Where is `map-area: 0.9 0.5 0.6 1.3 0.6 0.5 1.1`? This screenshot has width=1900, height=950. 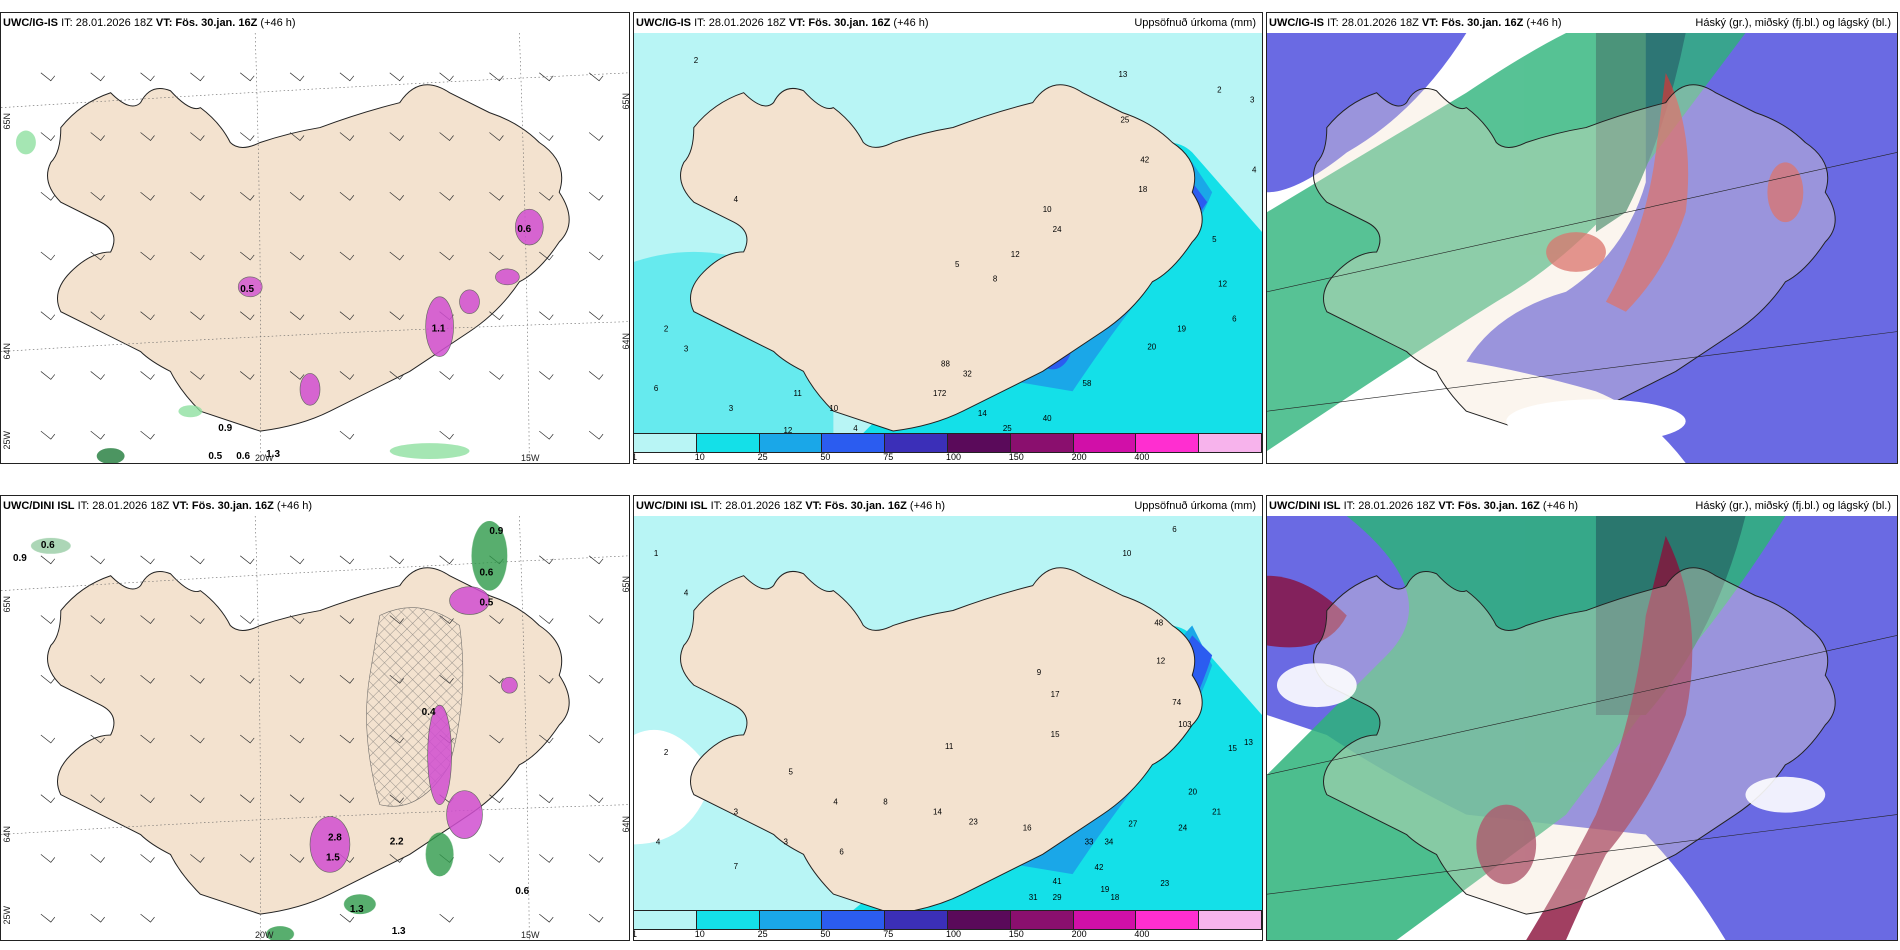
map-area: 0.9 0.5 0.6 1.3 0.6 0.5 1.1 is located at coordinates (315, 248).